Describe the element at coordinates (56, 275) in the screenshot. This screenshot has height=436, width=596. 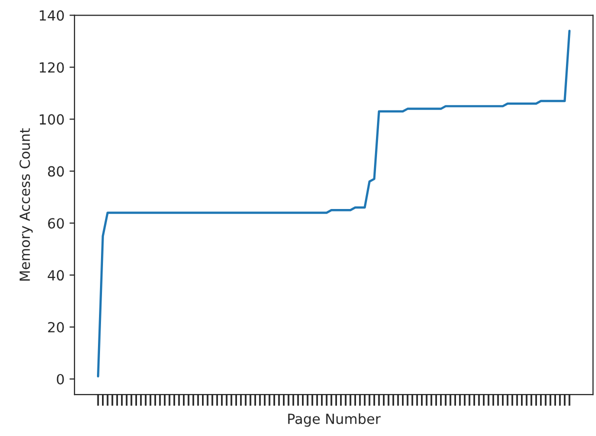
I see `y-tick-label: 40` at that location.